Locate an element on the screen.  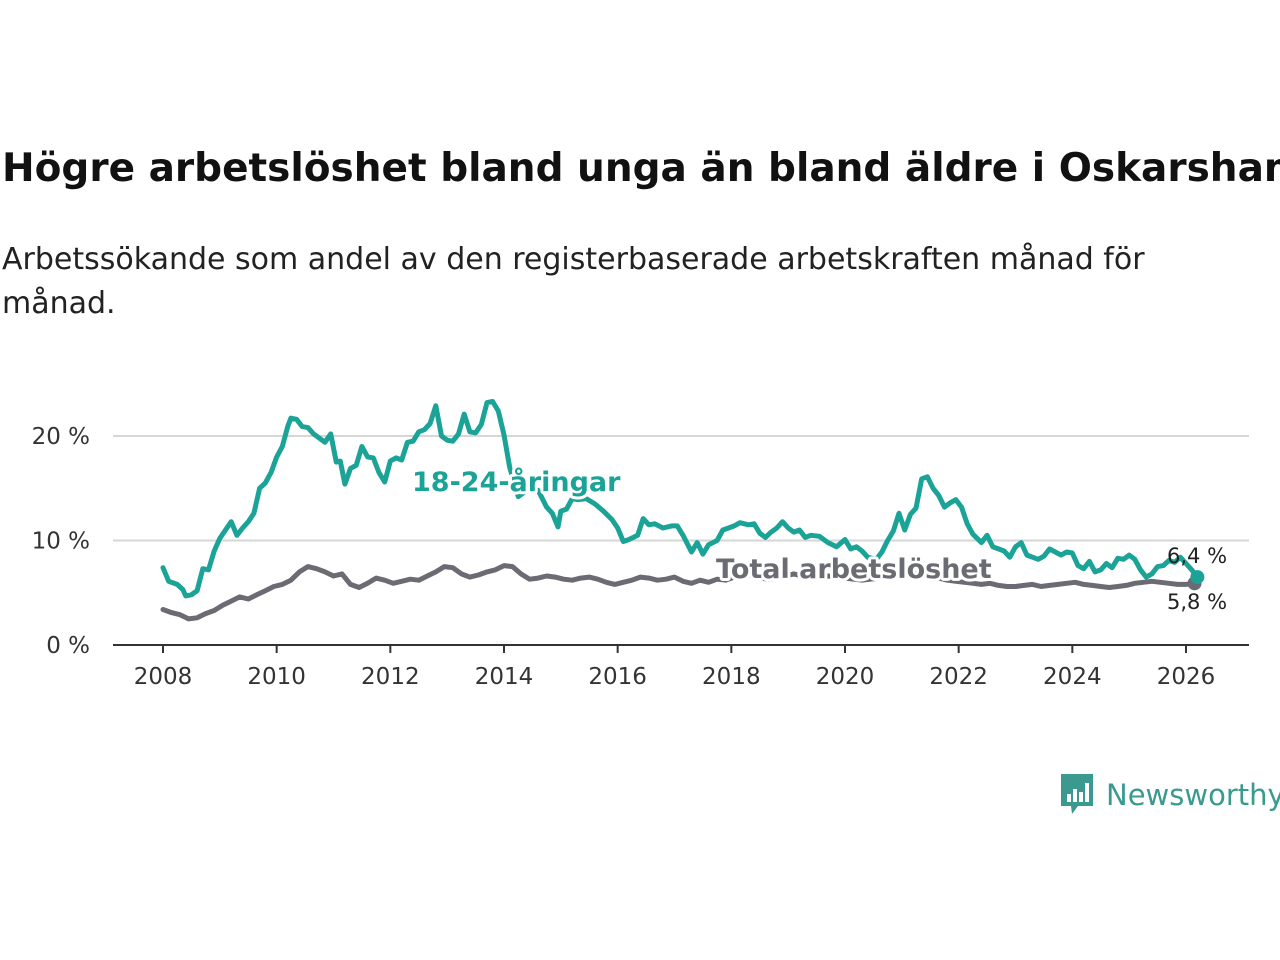
youth-end-point is located at coordinates (1197, 577).